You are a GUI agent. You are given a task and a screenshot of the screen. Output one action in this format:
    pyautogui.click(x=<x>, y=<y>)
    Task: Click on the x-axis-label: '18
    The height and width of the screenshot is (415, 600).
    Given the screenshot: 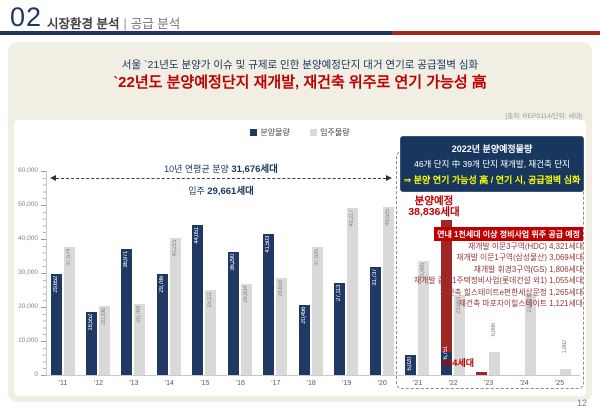 What is the action you would take?
    pyautogui.click(x=311, y=383)
    